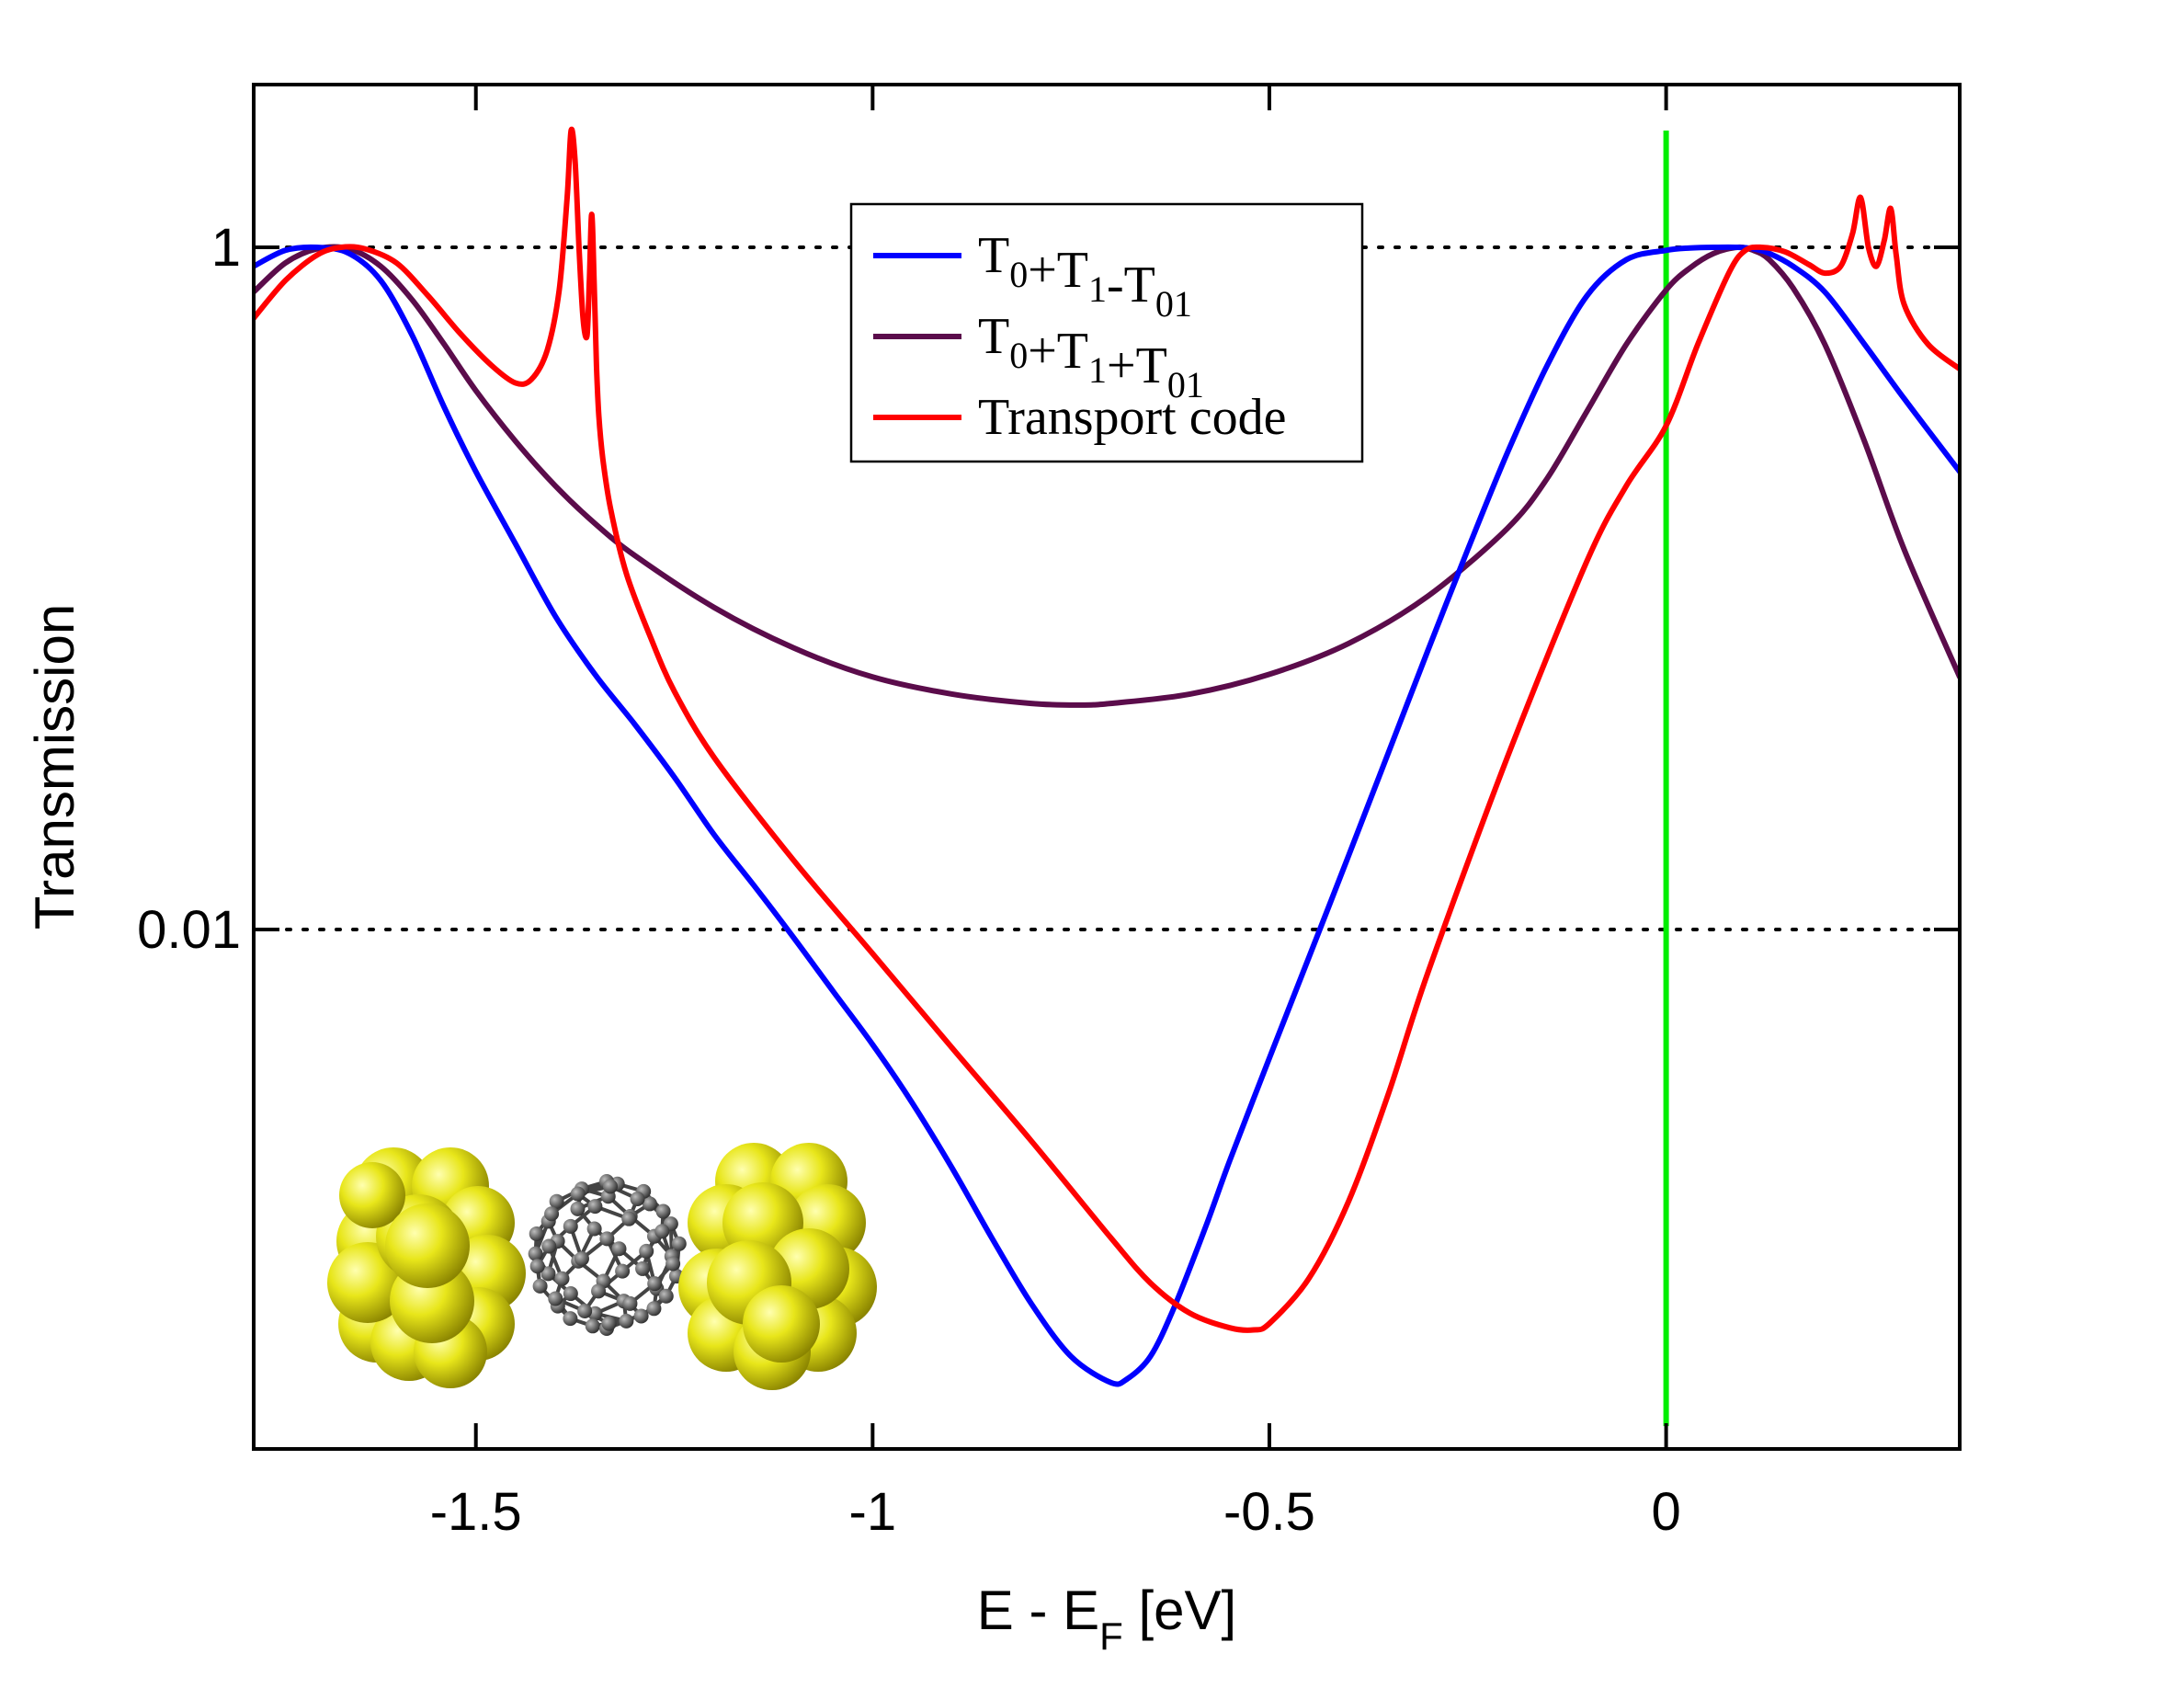 Image resolution: width=2184 pixels, height=1688 pixels. Describe the element at coordinates (1085, 276) in the screenshot. I see `legend-label-1: T0+T1-T01` at that location.